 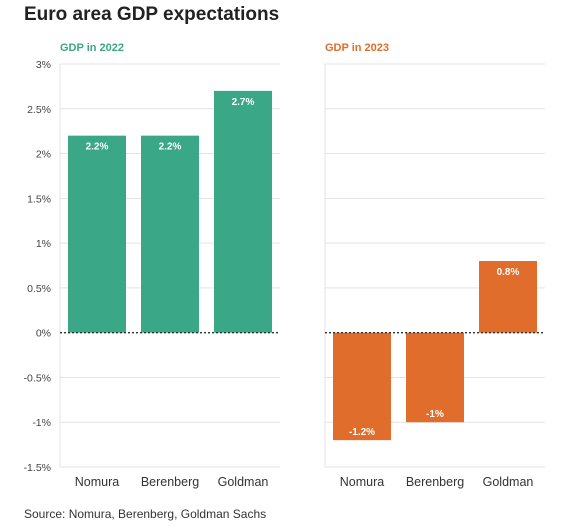 What do you see at coordinates (37, 378) in the screenshot?
I see `y-tick-label: -0.5%` at bounding box center [37, 378].